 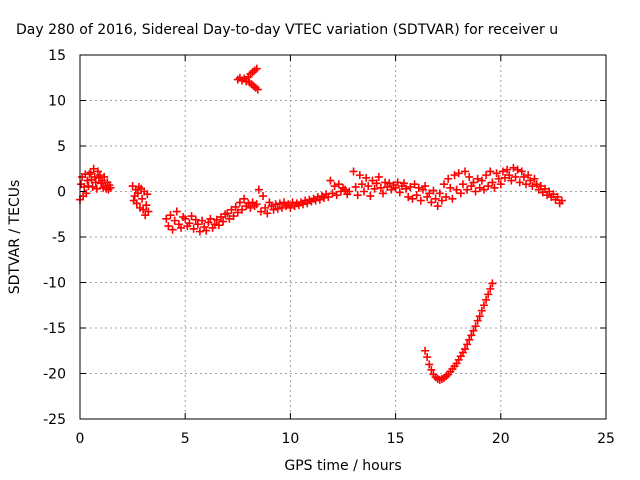 I want to click on x-tick-label: 5, so click(x=185, y=439).